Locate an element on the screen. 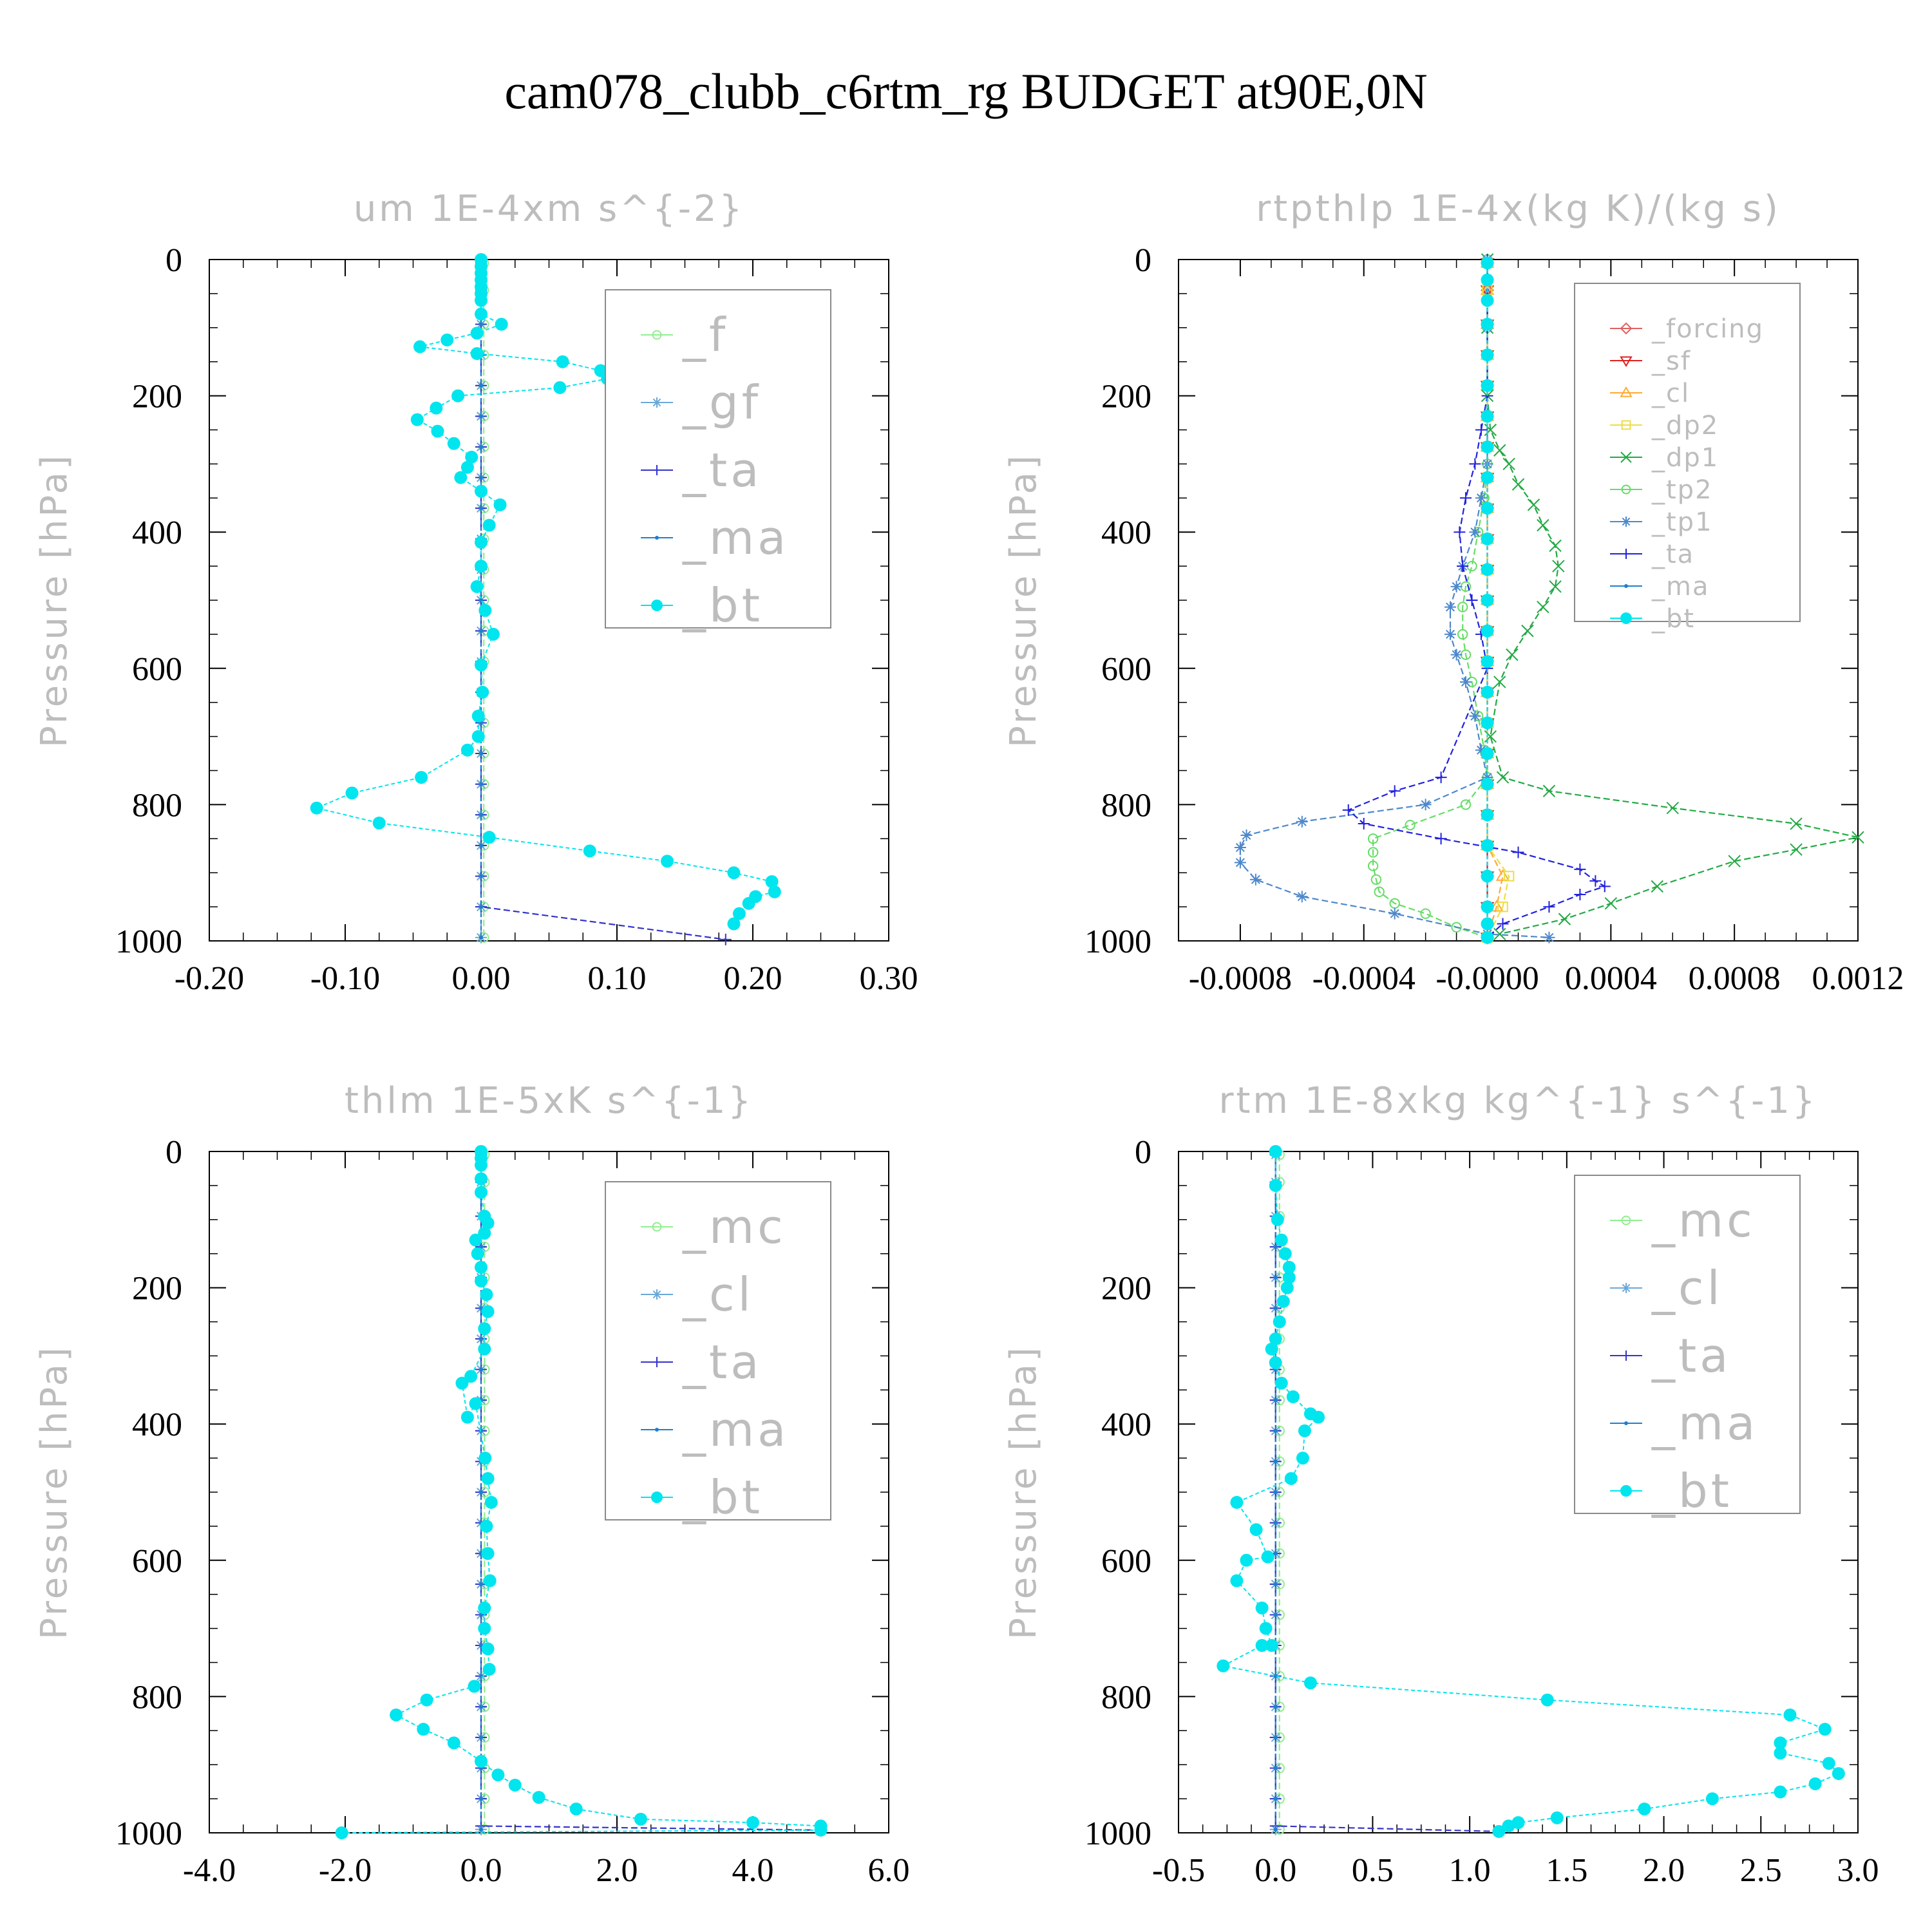 This screenshot has width=1932, height=1932. series-bt is located at coordinates (1487, 600).